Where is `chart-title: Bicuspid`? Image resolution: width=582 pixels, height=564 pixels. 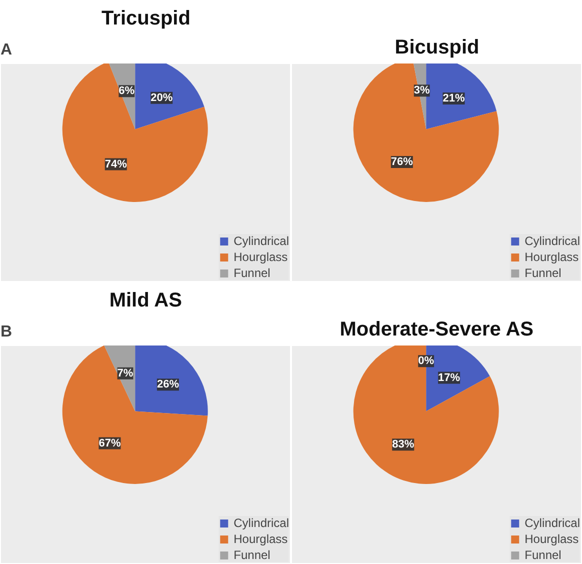
chart-title: Bicuspid is located at coordinates (437, 47).